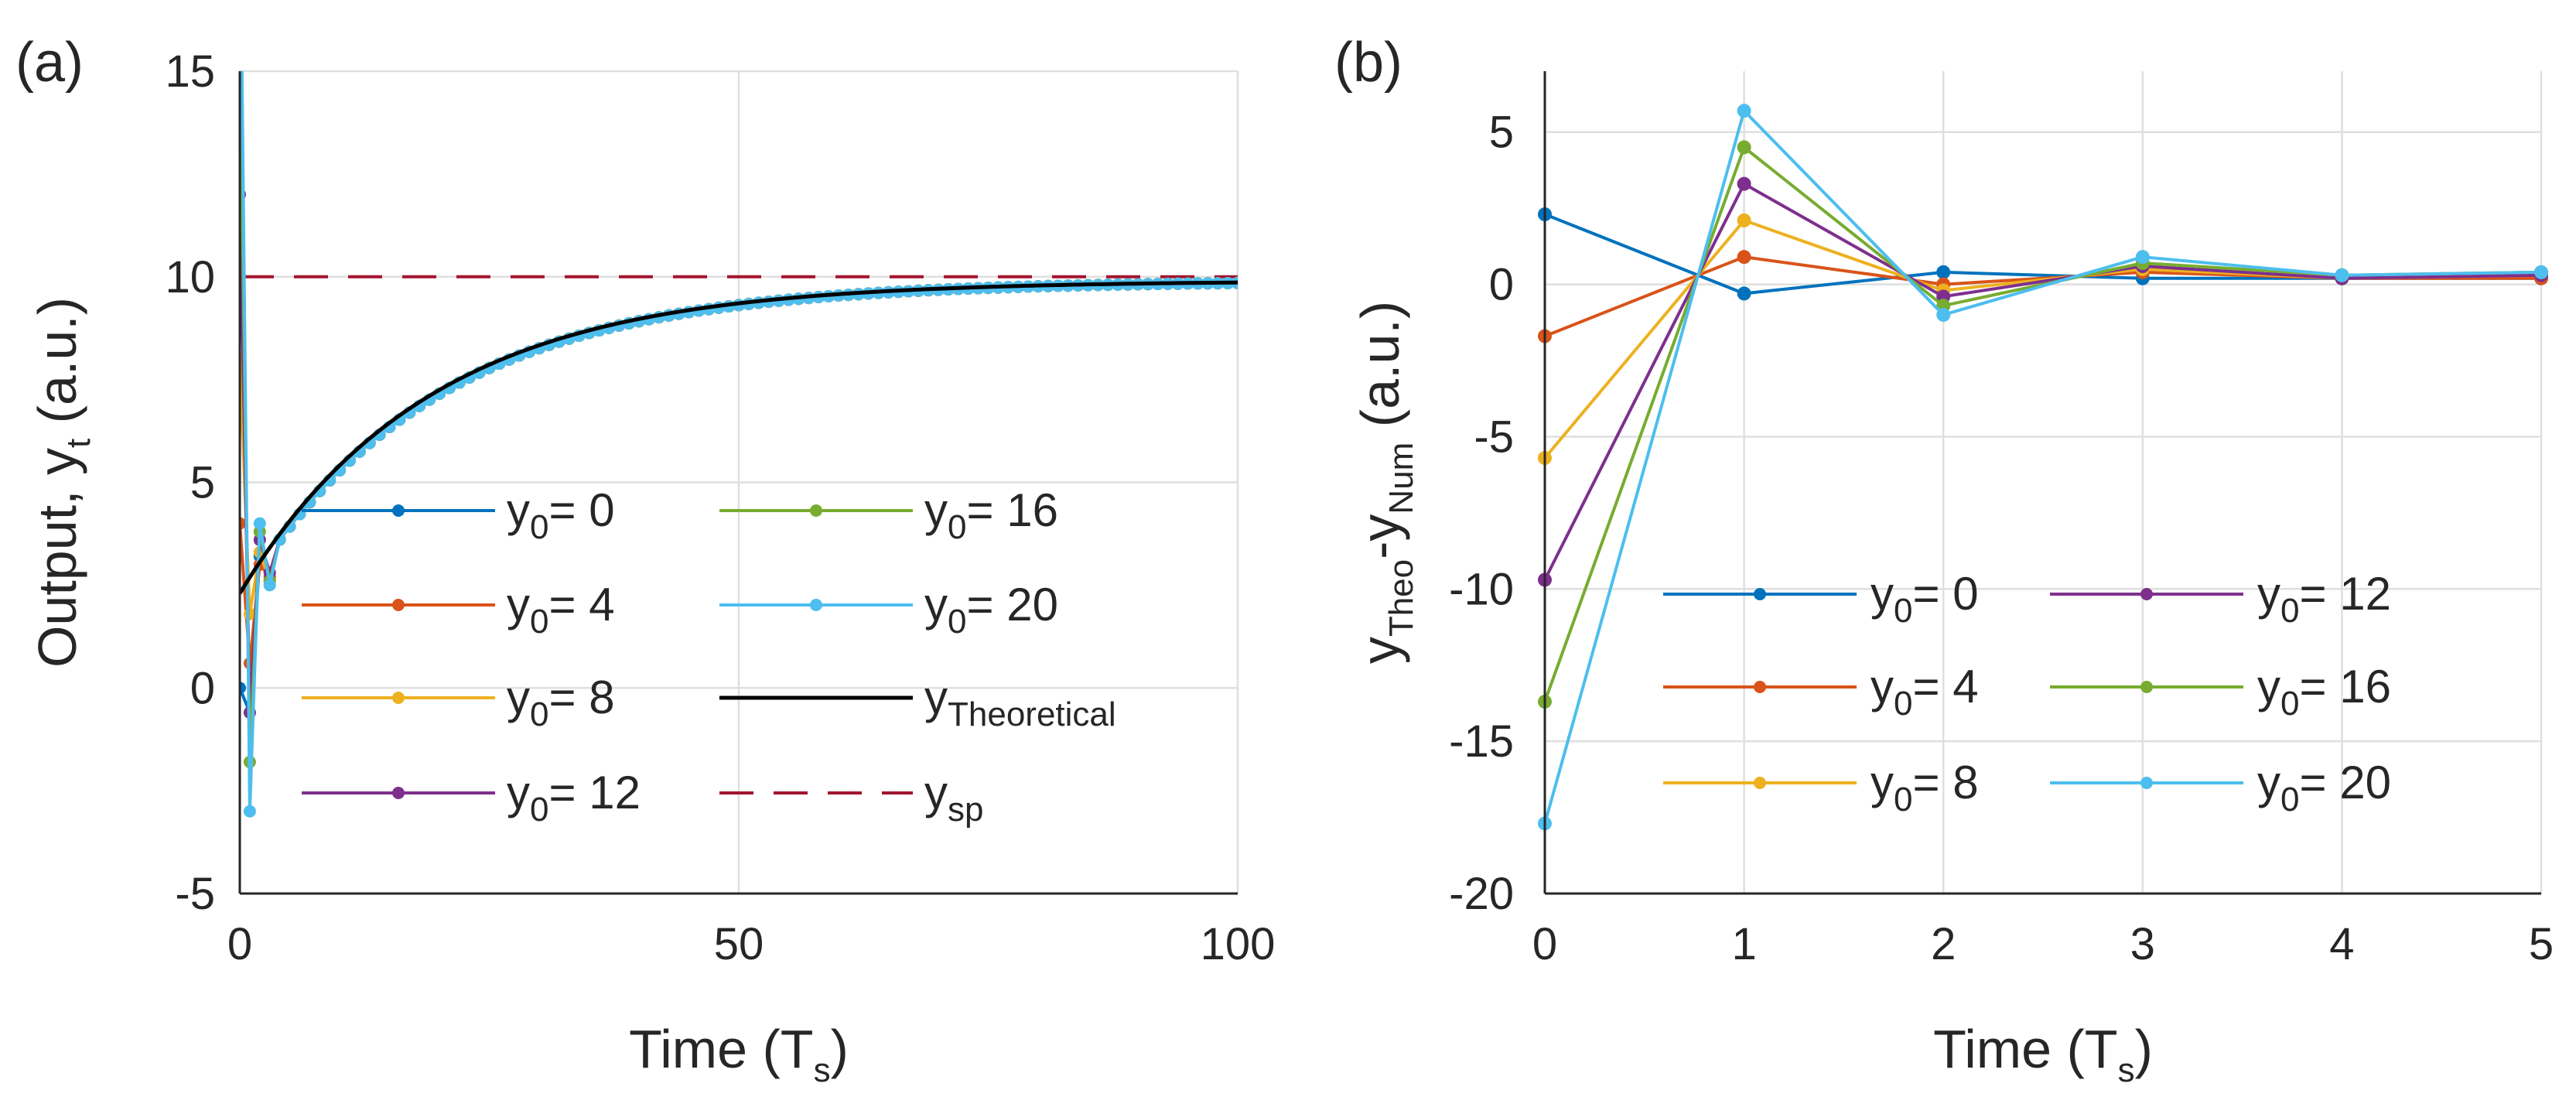  Describe the element at coordinates (1501, 285) in the screenshot. I see `y-tick-label-b: 0` at that location.